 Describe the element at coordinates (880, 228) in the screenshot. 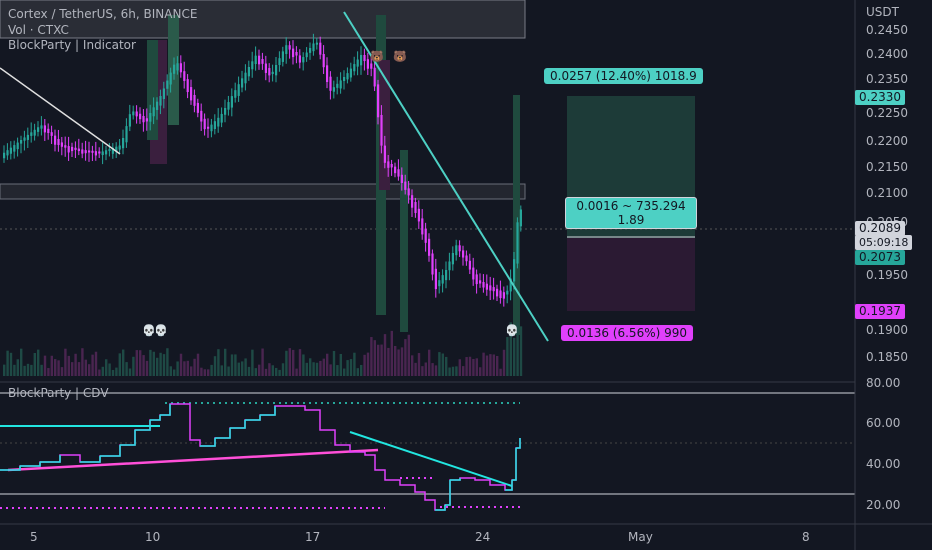

I see `current-price-tag: 0.2089` at that location.